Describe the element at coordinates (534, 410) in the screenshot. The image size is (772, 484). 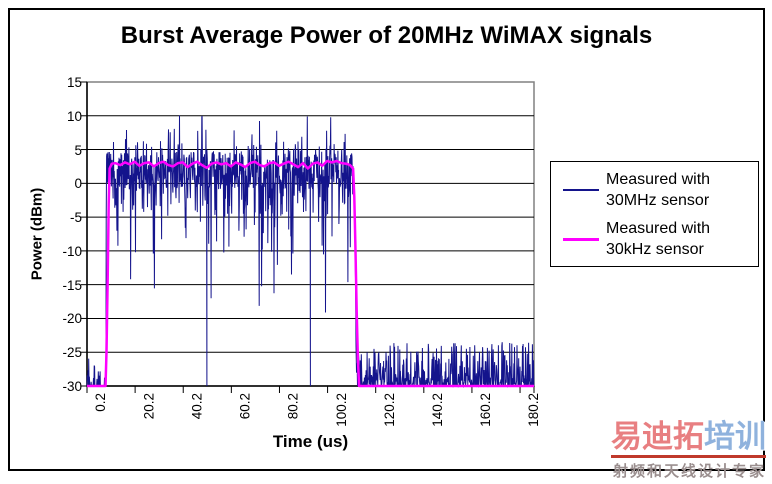
I see `x-tick-label: 180.2` at that location.